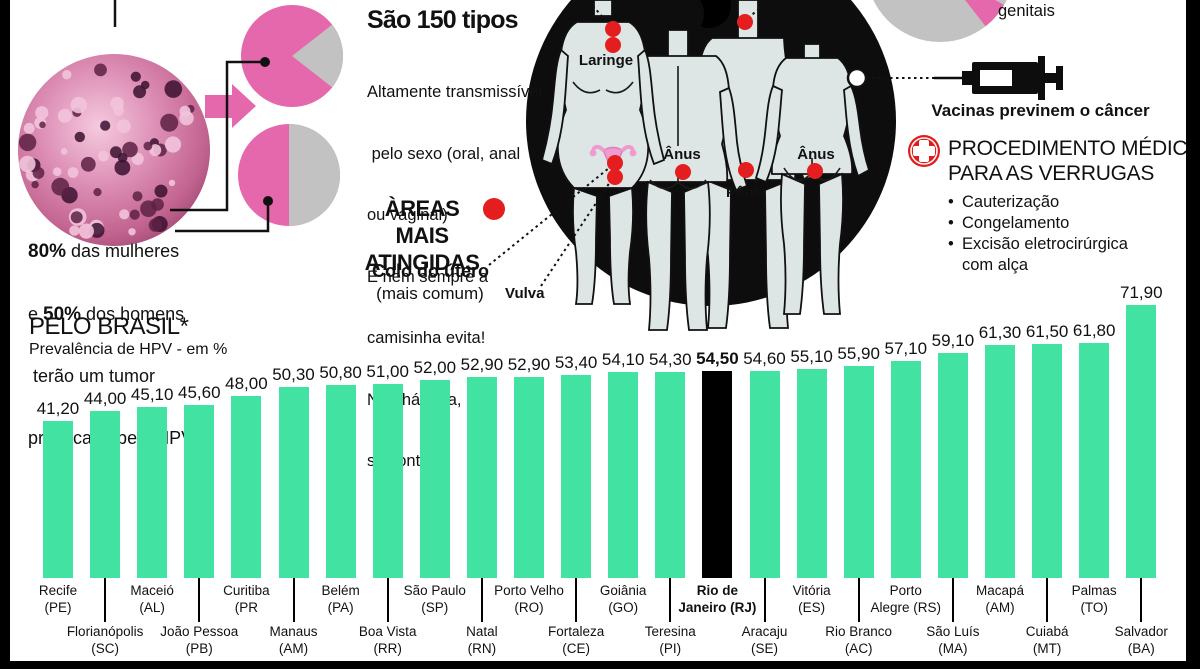  I want to click on pie-genital-warts, so click(940, 21).